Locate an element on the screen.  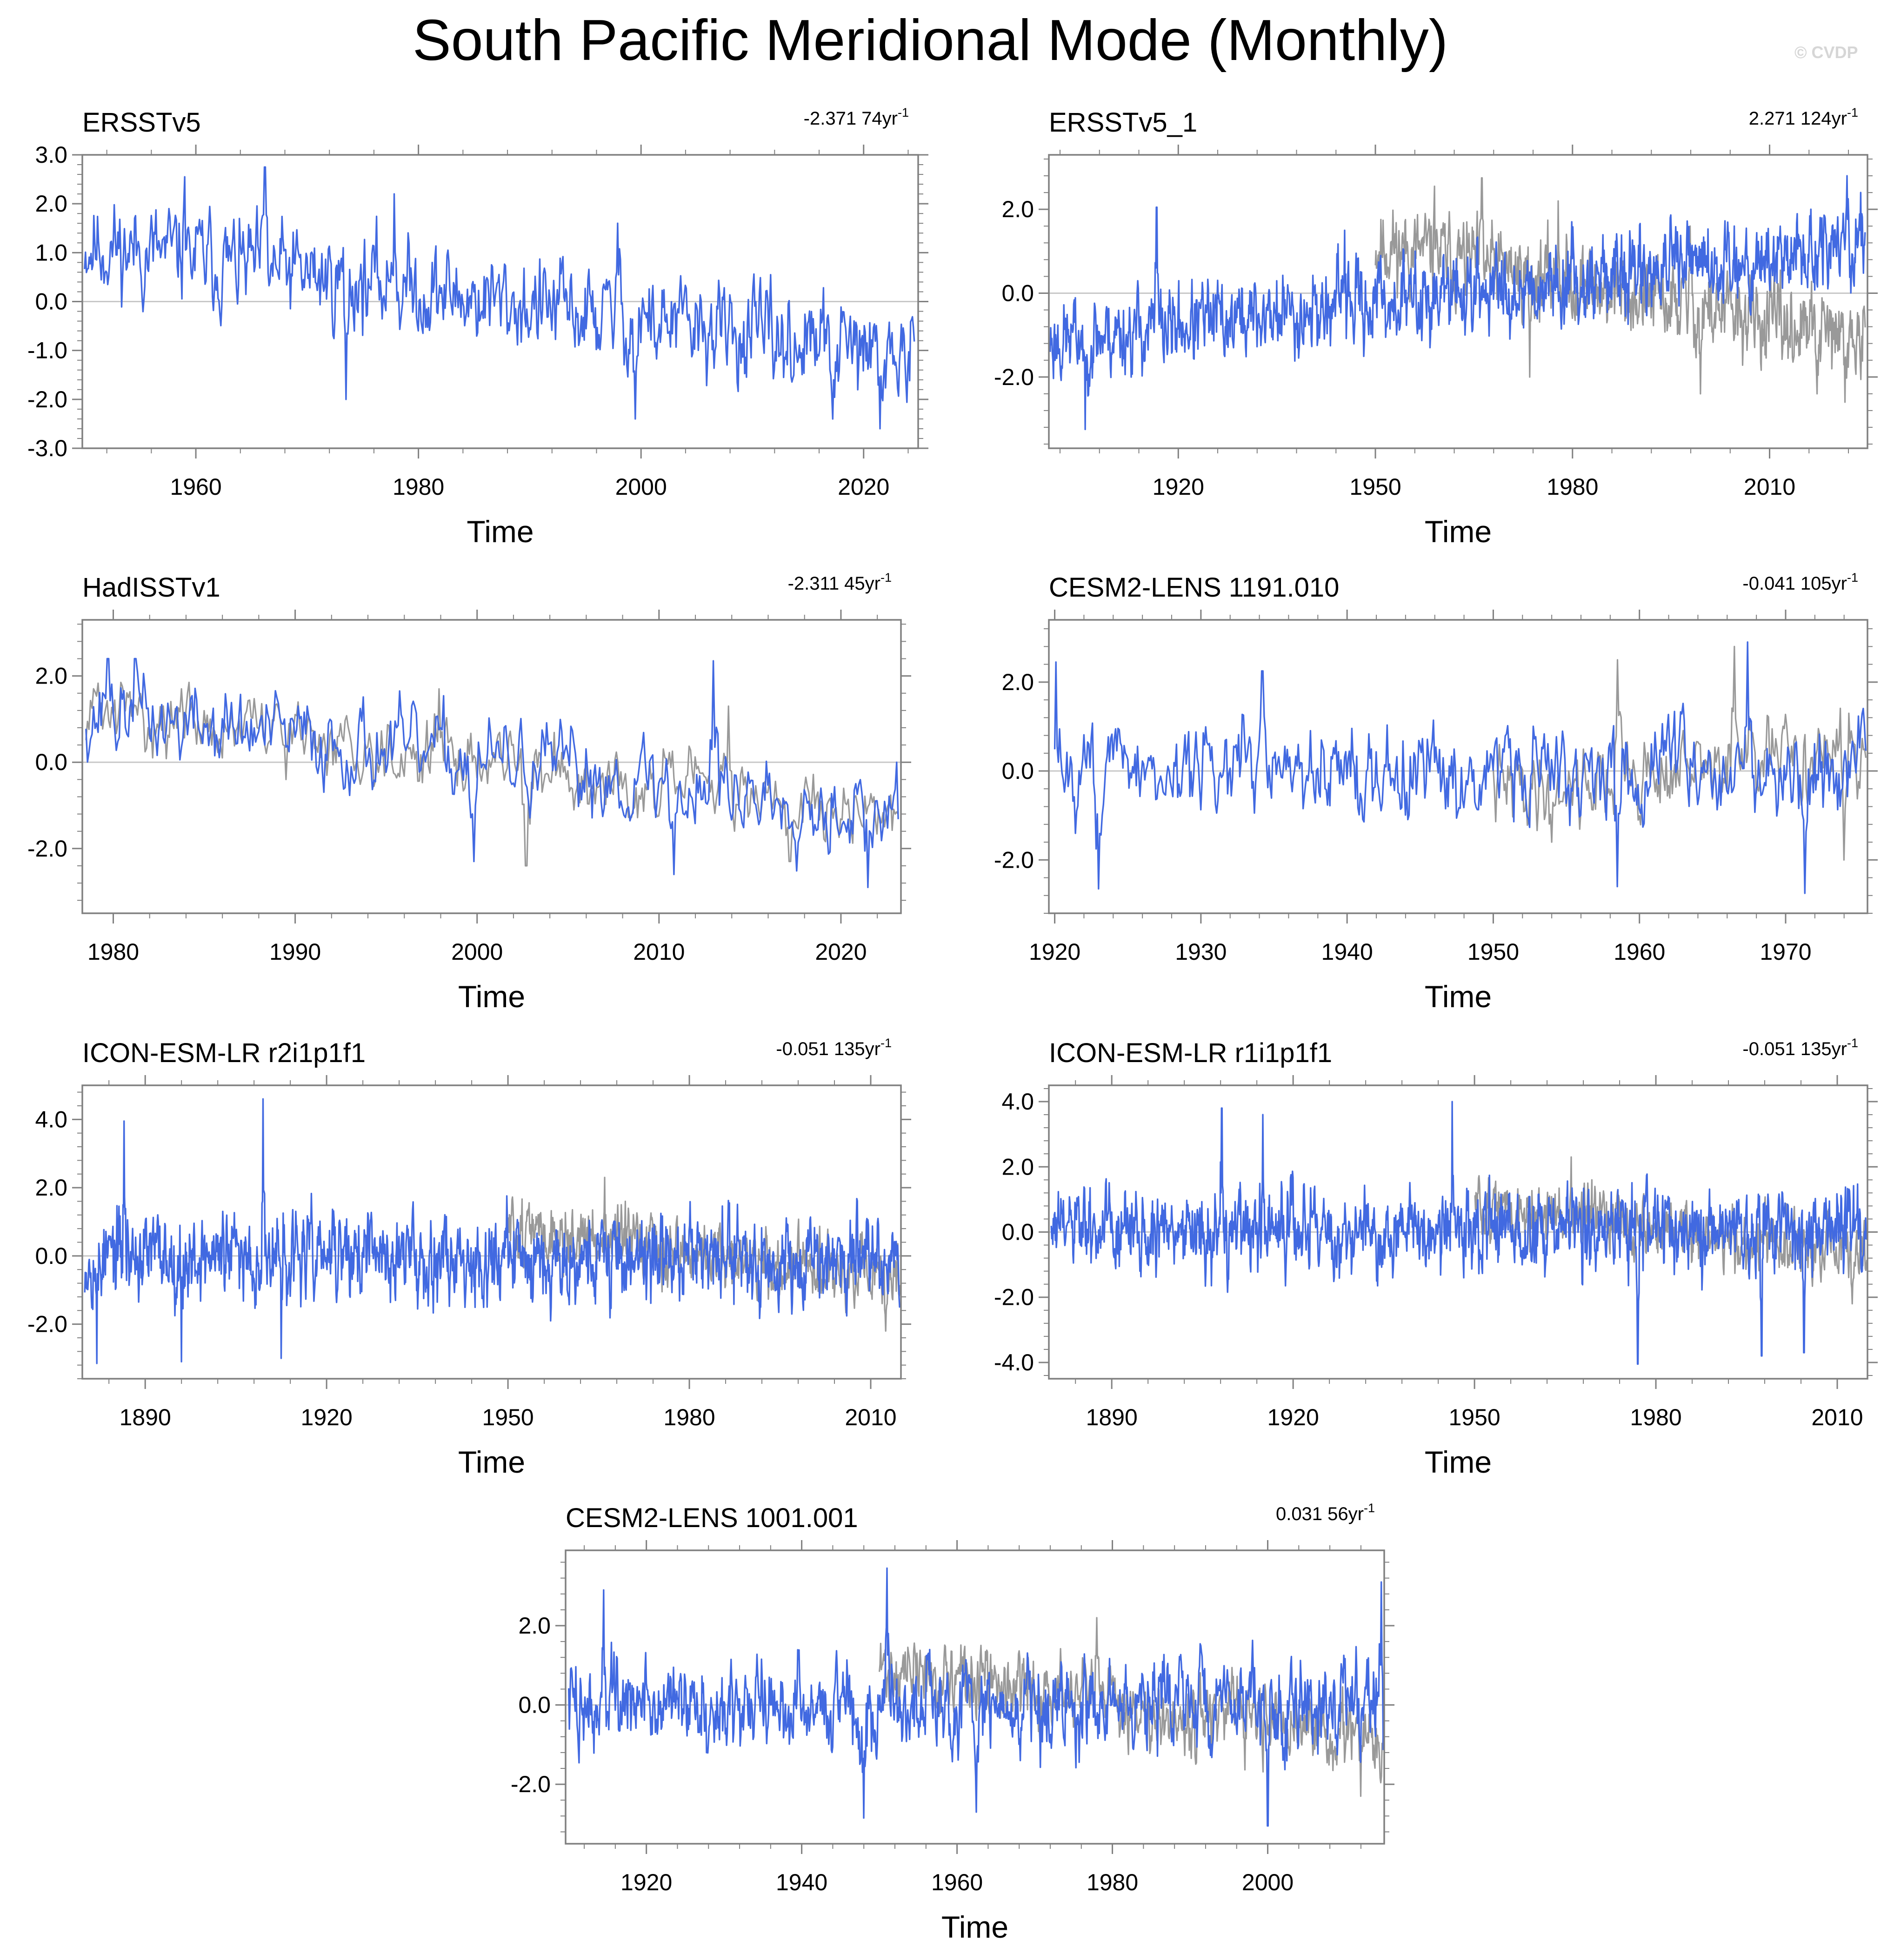
trend-annotation: -0.041 105yr-1 is located at coordinates (1800, 582).